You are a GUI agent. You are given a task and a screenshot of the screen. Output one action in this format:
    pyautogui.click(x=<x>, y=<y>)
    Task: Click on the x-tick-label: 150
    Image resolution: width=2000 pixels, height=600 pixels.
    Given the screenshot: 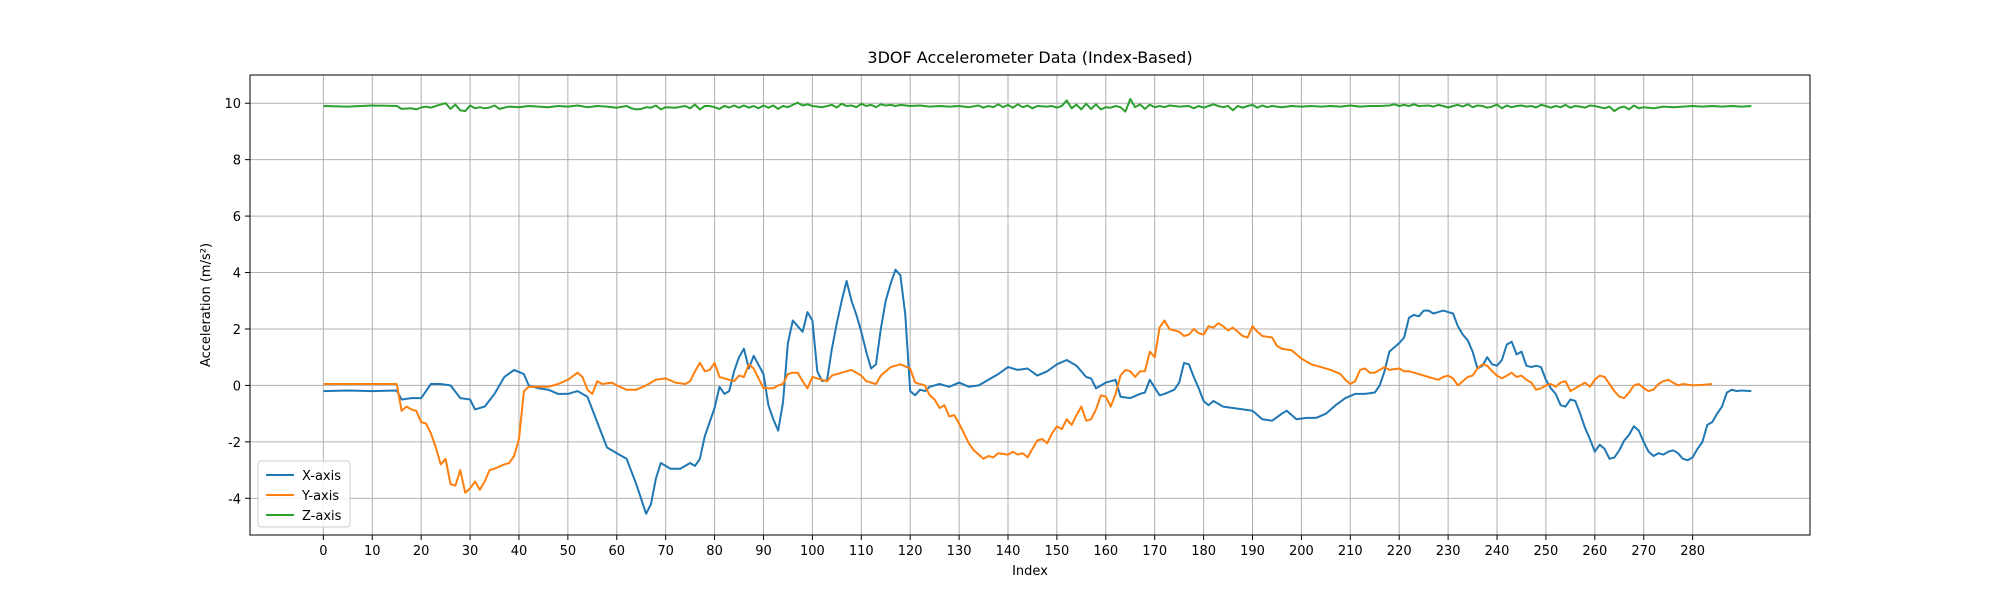 What is the action you would take?
    pyautogui.click(x=1056, y=551)
    